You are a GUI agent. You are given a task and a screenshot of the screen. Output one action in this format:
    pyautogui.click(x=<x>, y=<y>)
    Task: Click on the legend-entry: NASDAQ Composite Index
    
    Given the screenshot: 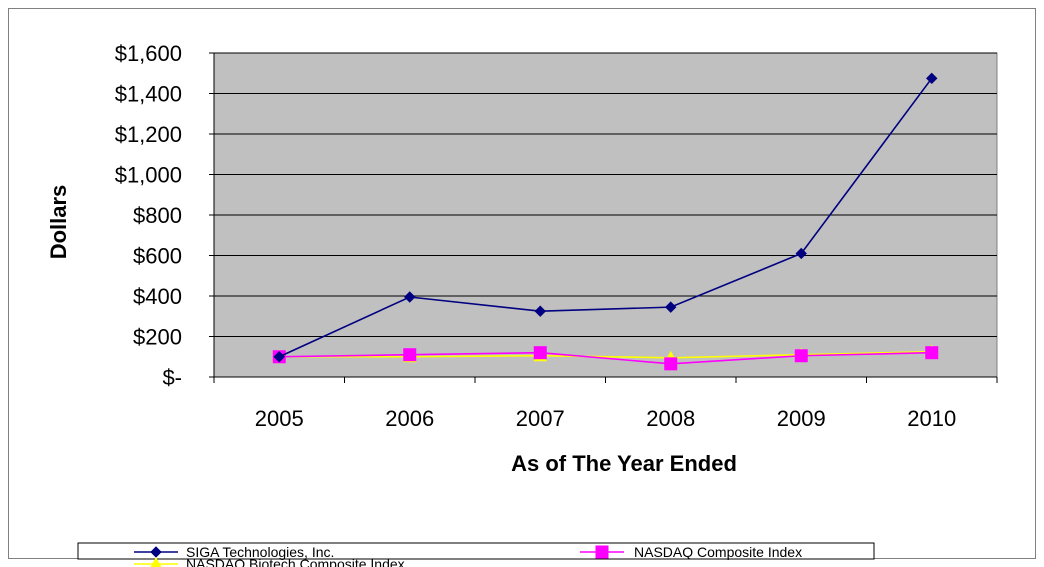 What is the action you would take?
    pyautogui.click(x=691, y=552)
    